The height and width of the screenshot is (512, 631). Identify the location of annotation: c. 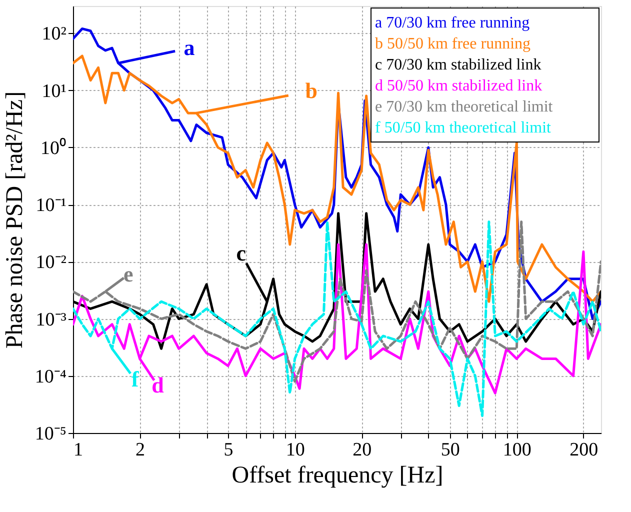
(241, 253).